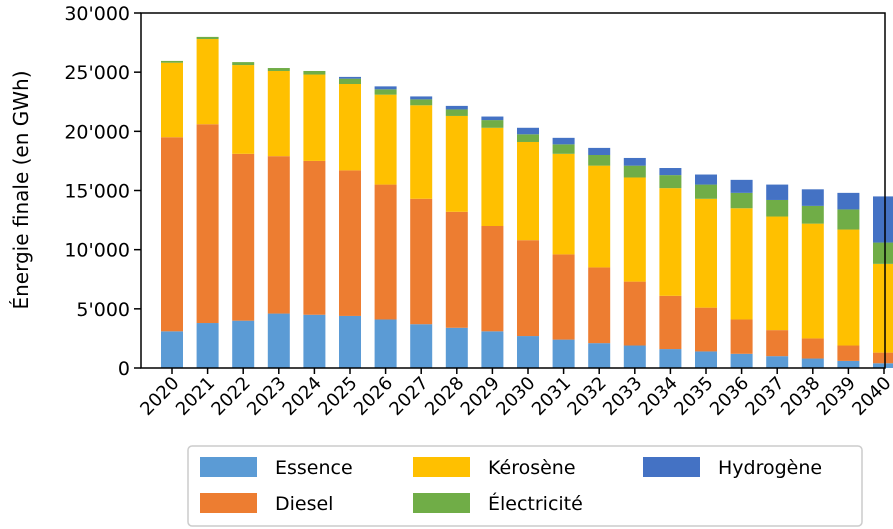 This screenshot has height=529, width=893. I want to click on x-tick-label: 2035, so click(693, 396).